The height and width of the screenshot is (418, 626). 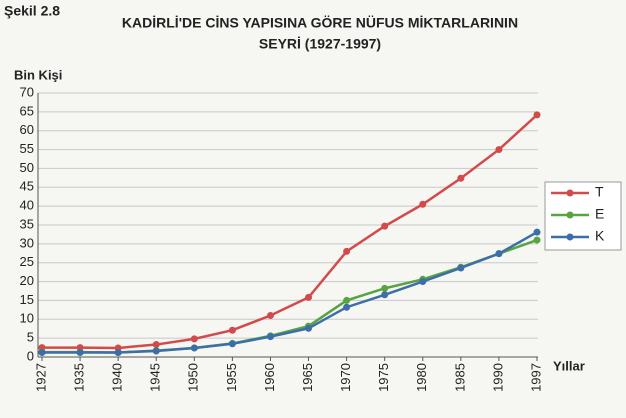 What do you see at coordinates (231, 377) in the screenshot?
I see `x-tick-label: 1955` at bounding box center [231, 377].